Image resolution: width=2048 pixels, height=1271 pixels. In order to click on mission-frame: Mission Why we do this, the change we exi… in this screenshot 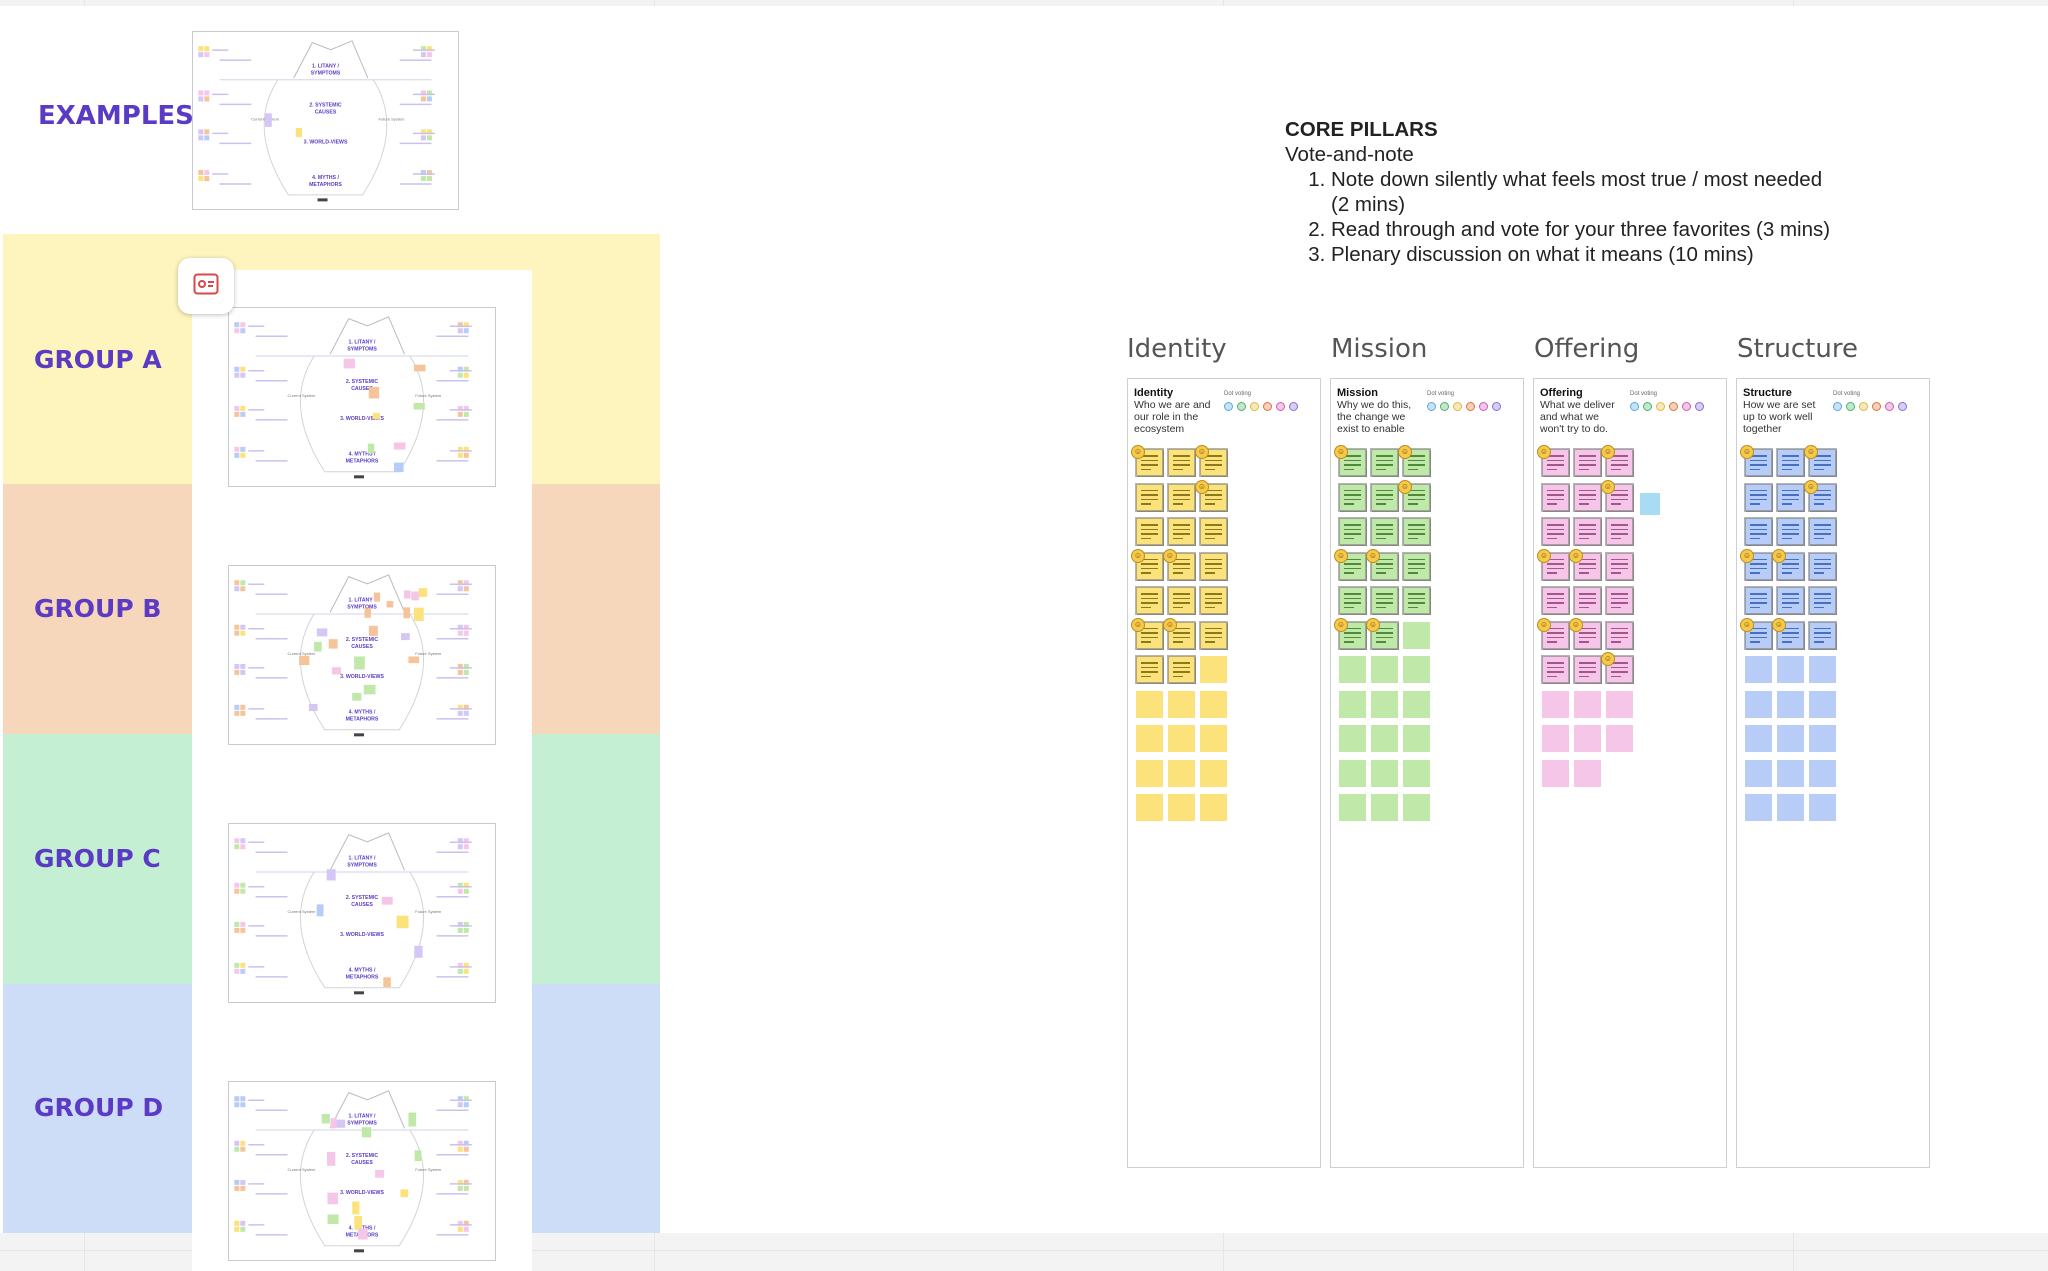, I will do `click(1427, 773)`.